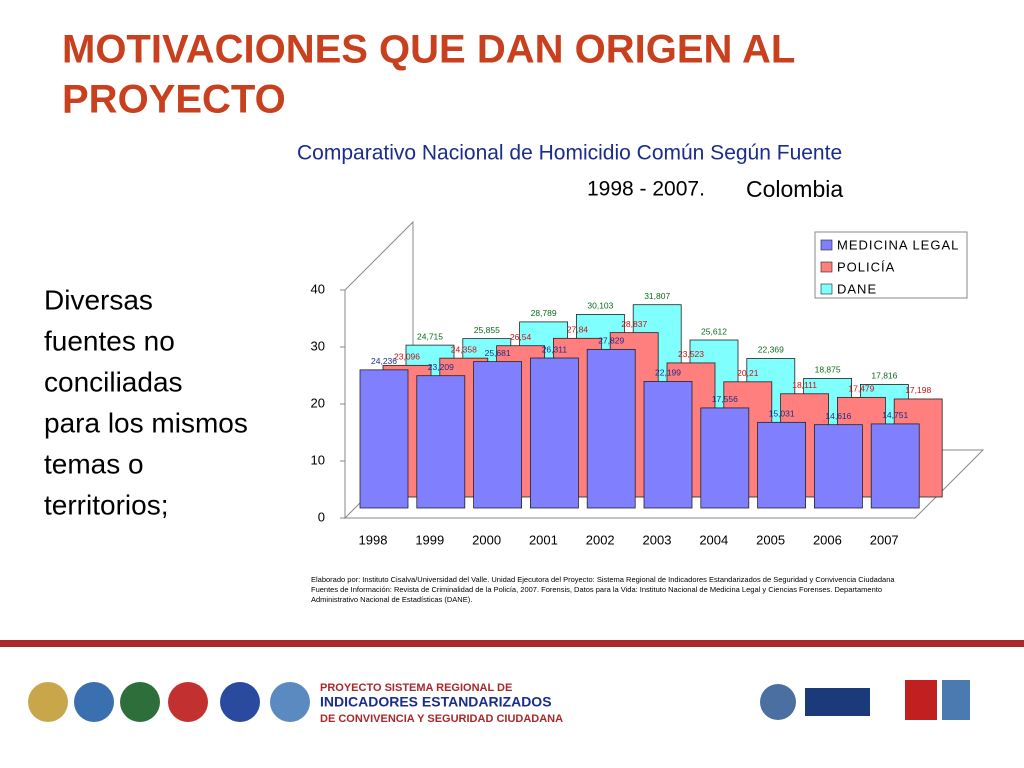 This screenshot has width=1024, height=768. Describe the element at coordinates (384, 361) in the screenshot. I see `value-label: 24,236` at that location.